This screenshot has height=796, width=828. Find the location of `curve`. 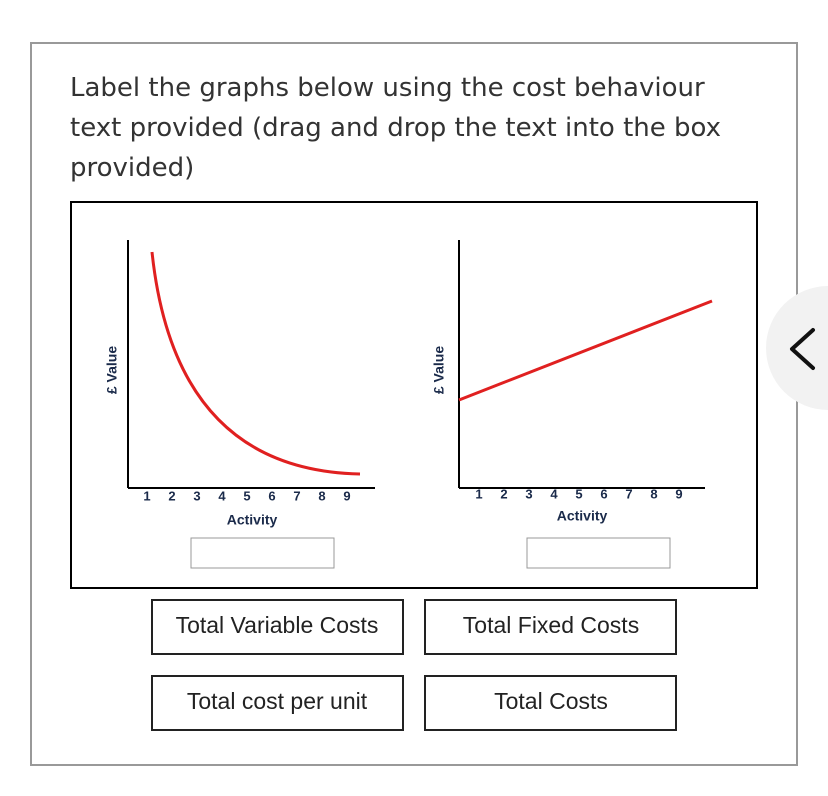

curve is located at coordinates (255, 363).